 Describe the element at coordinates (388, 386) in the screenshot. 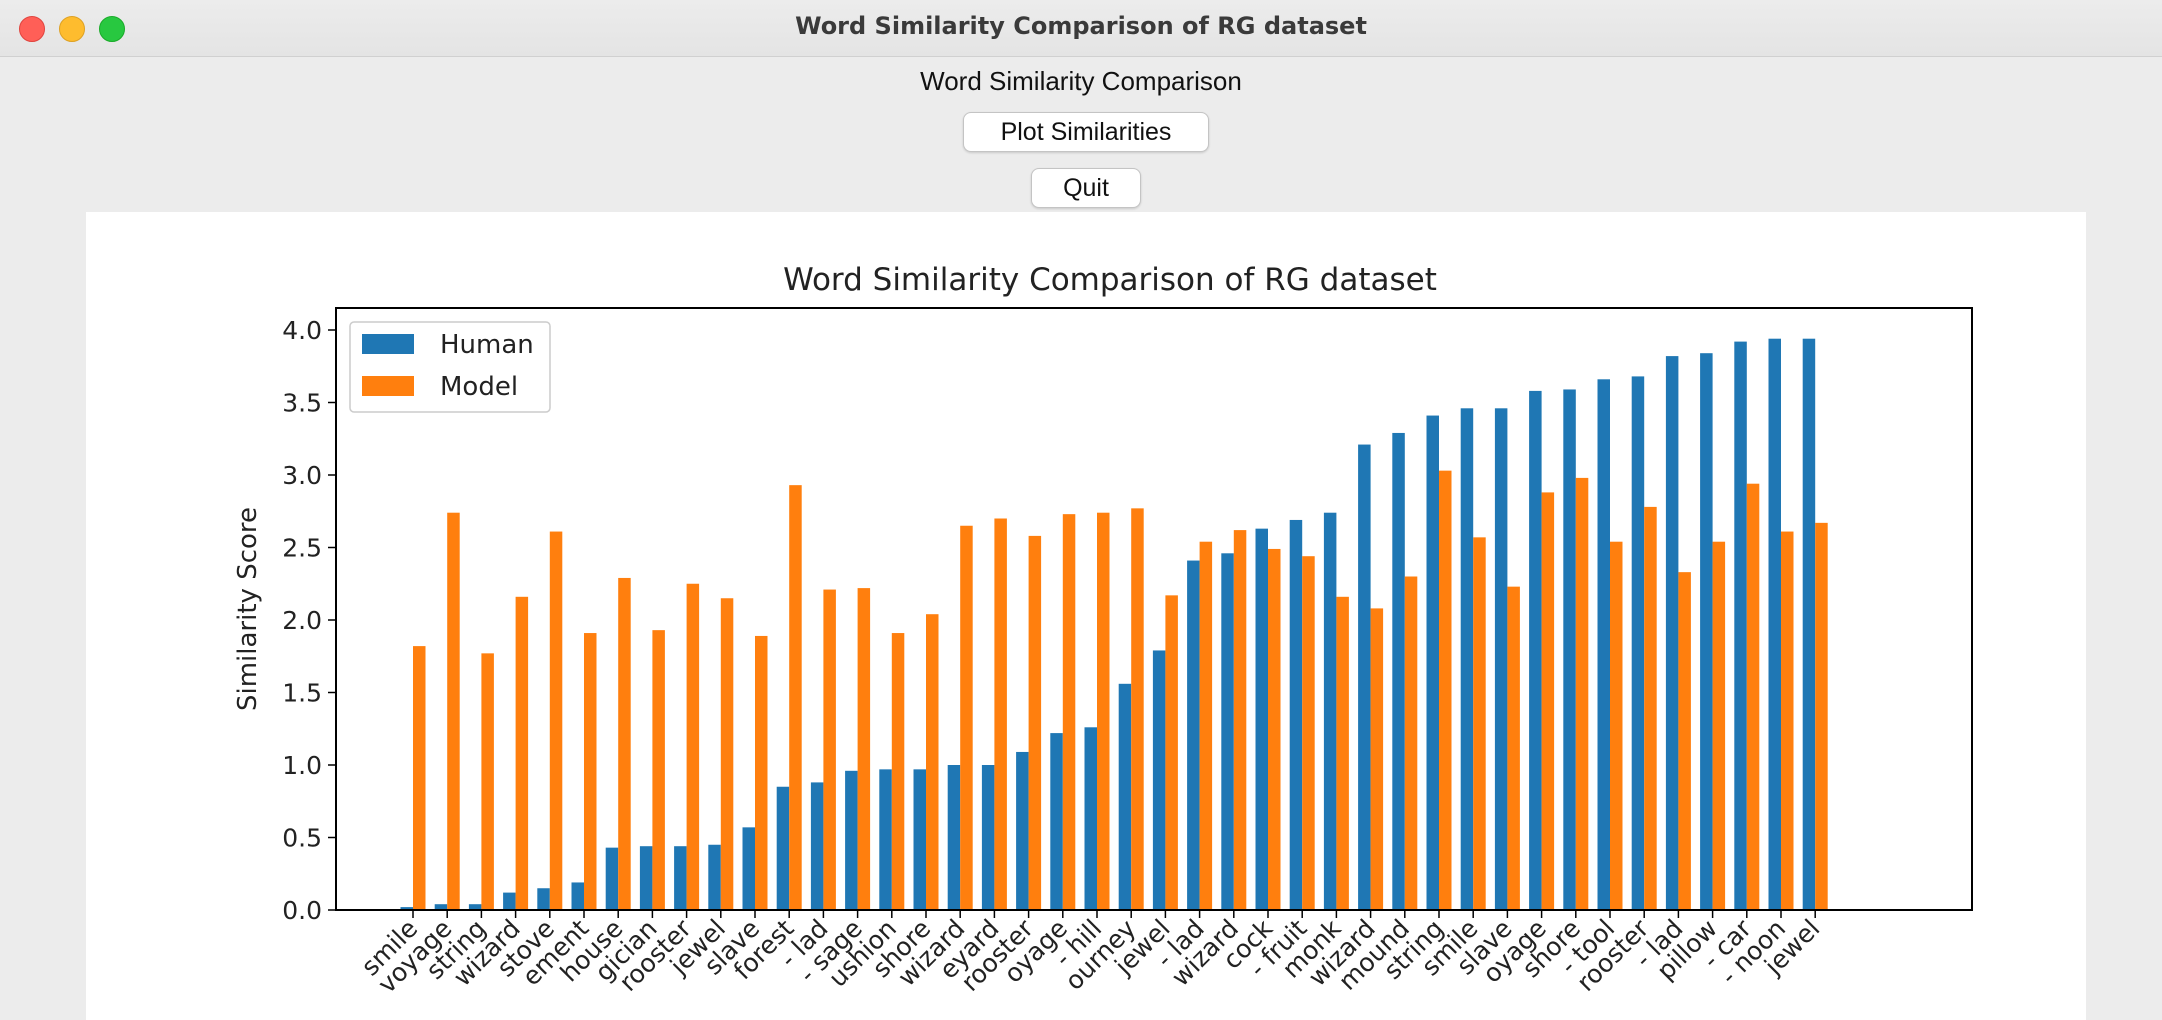

I see `legend-swatch-model` at that location.